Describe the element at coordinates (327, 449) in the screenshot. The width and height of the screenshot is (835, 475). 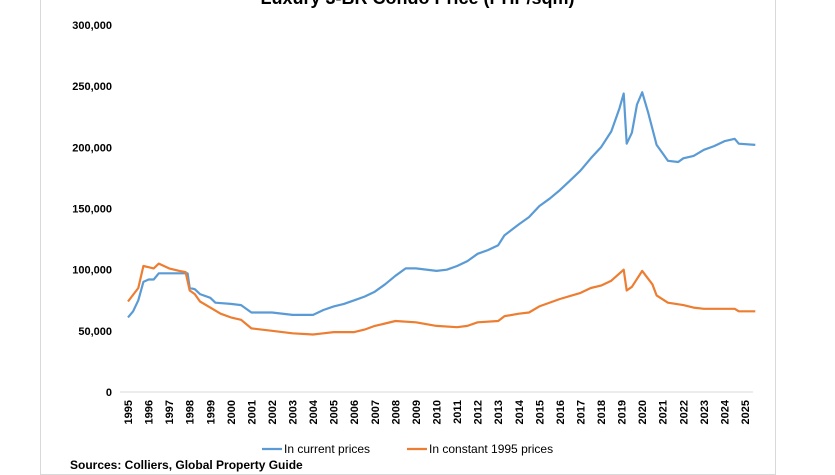
I see `legend-label: In current prices` at that location.